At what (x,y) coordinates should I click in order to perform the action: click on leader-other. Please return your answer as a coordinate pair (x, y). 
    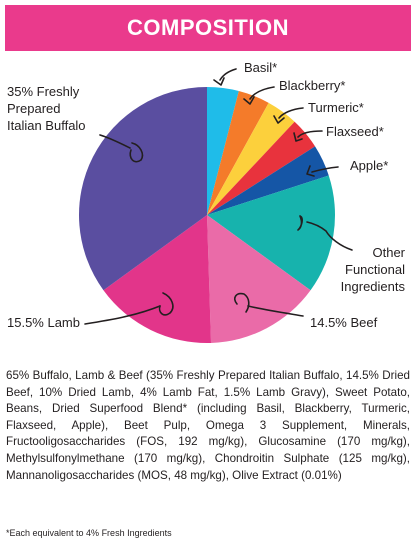
    Looking at the image, I should click on (325, 233).